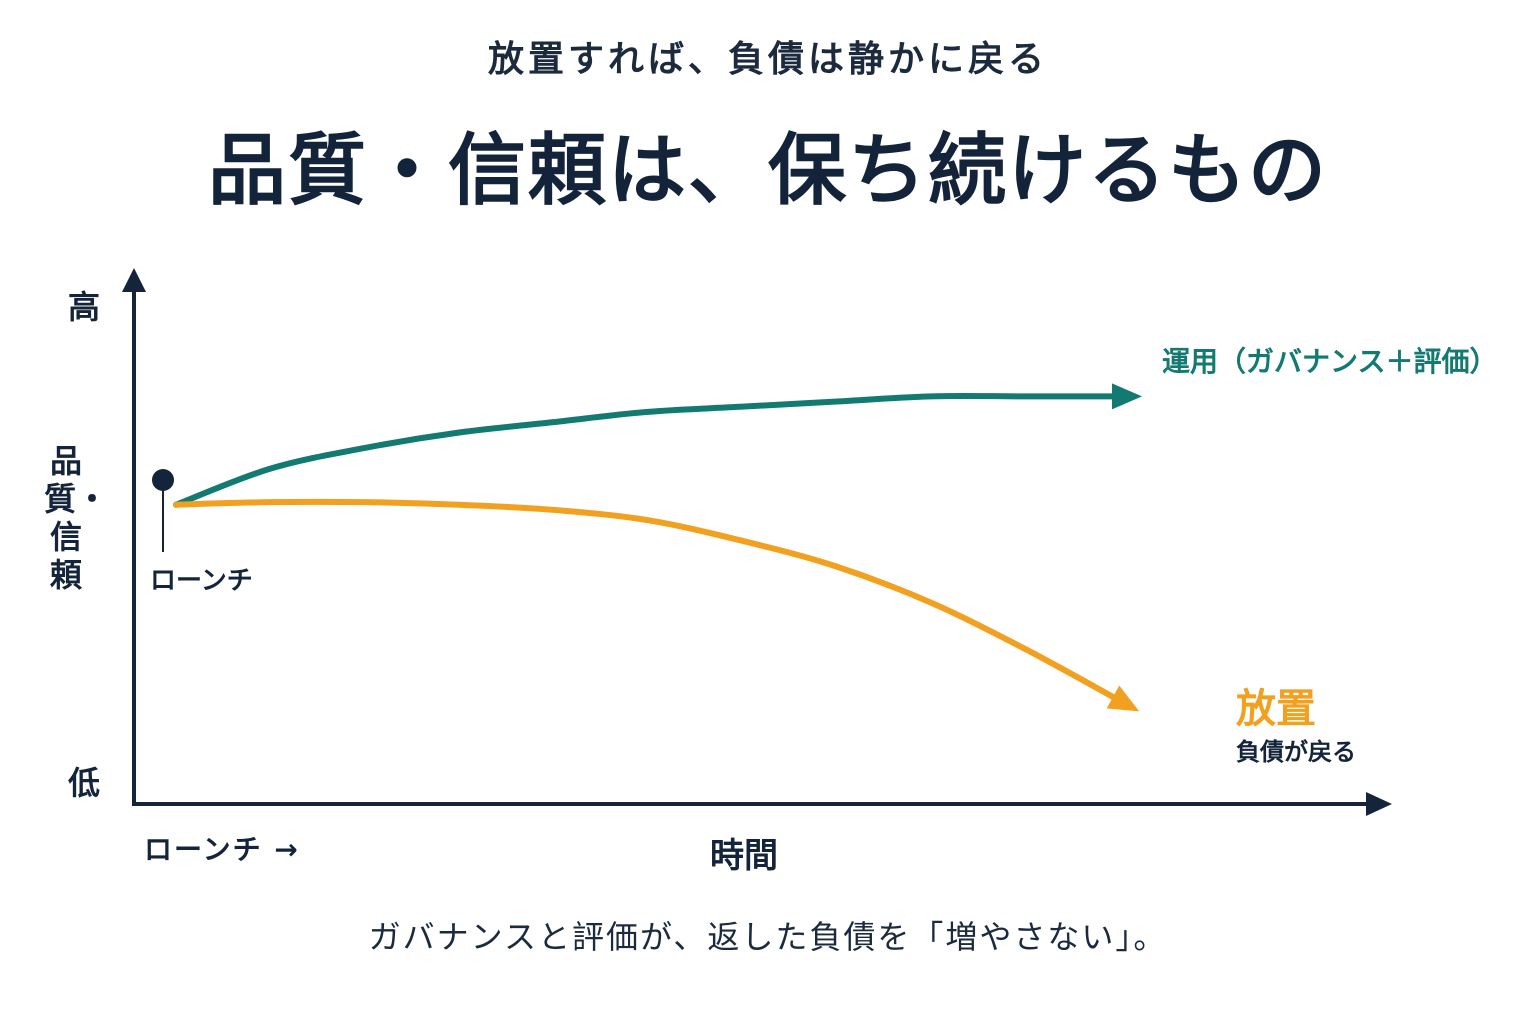  Describe the element at coordinates (767, 170) in the screenshot. I see `chart-title: 品質・信頼は、保ち続けるもの` at that location.